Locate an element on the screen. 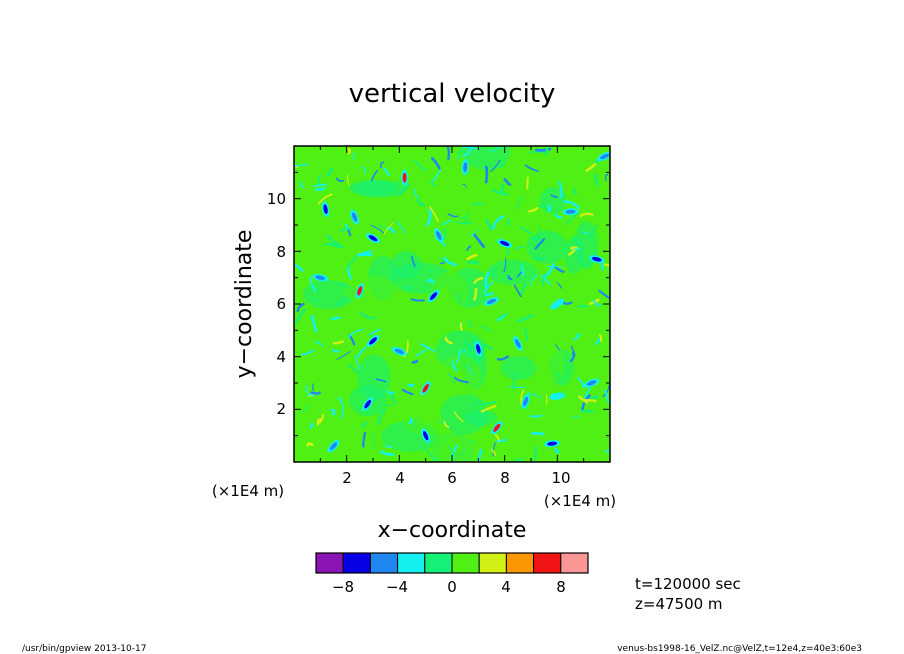 This screenshot has width=904, height=654. x-tick-label: 10 is located at coordinates (560, 478).